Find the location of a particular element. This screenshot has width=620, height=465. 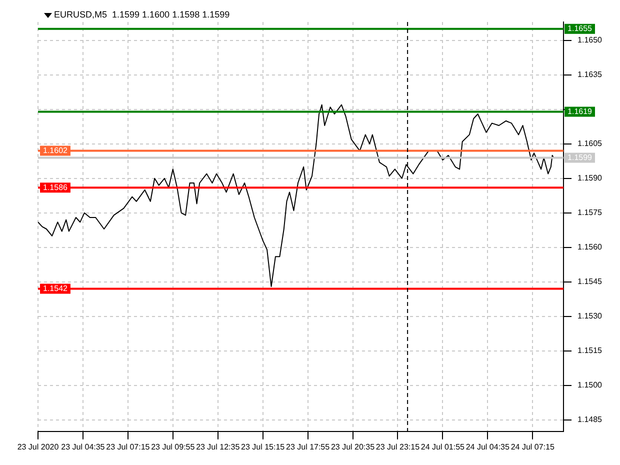

x-tick-label: 23 Jul 23:15 is located at coordinates (398, 447).